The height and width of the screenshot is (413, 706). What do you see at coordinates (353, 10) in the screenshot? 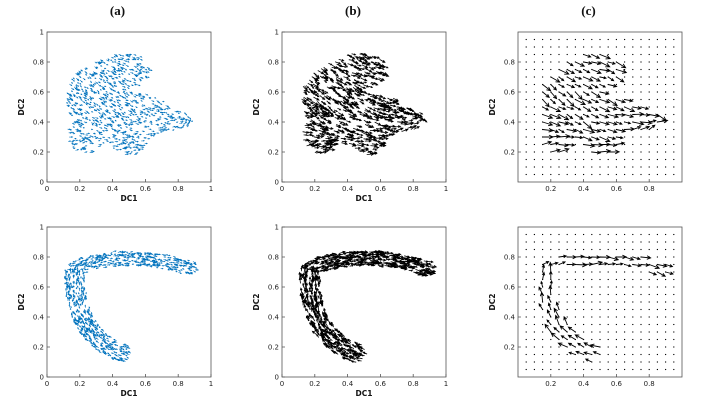
I see `column-label-b: (b)` at bounding box center [353, 10].